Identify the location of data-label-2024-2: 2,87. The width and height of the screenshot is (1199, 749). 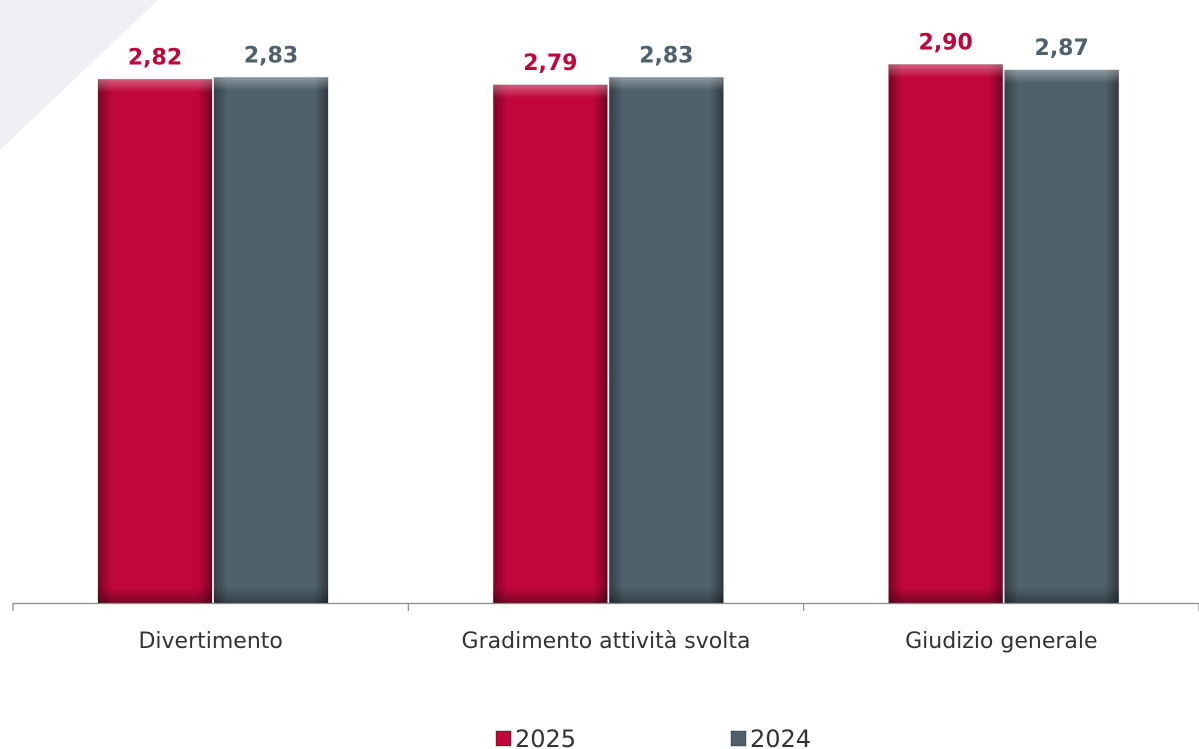
(1062, 48).